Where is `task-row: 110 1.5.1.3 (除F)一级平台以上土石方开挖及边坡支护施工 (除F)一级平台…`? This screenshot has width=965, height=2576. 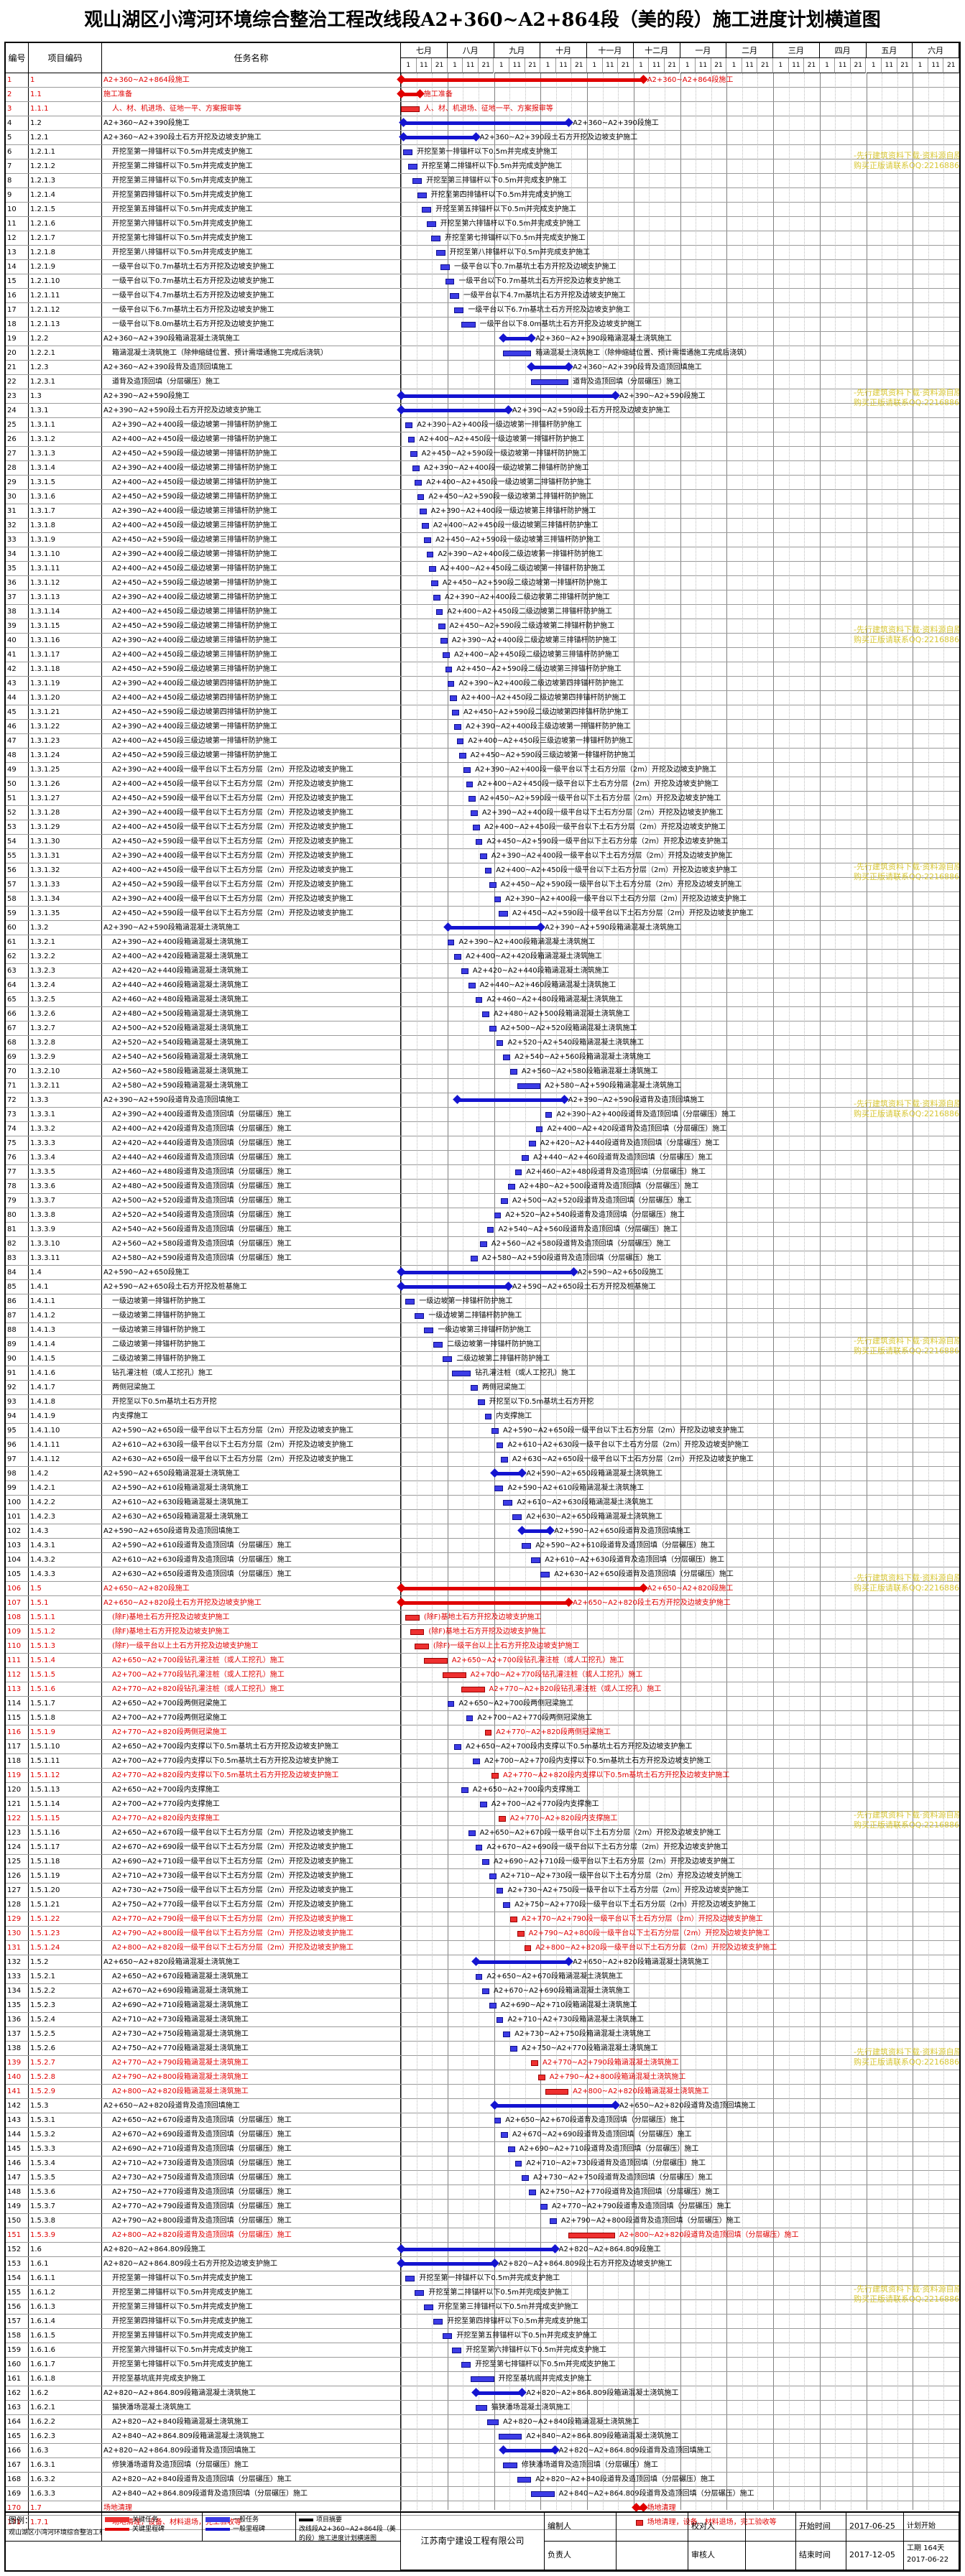 task-row: 110 1.5.1.3 (除F)一级平台以上土石方开挖及边坡支护施工 (除F)一级平台… is located at coordinates (482, 1646).